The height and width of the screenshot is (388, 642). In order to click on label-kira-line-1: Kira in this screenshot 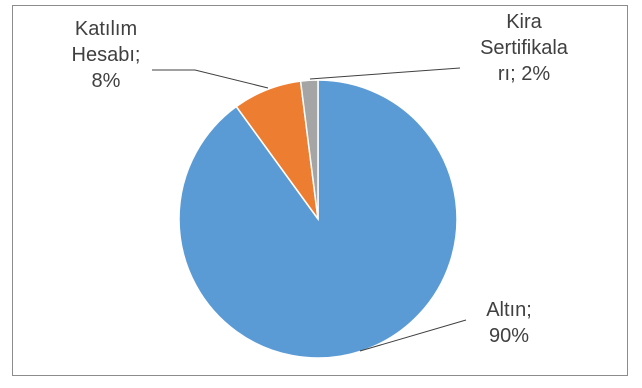, I will do `click(524, 22)`.